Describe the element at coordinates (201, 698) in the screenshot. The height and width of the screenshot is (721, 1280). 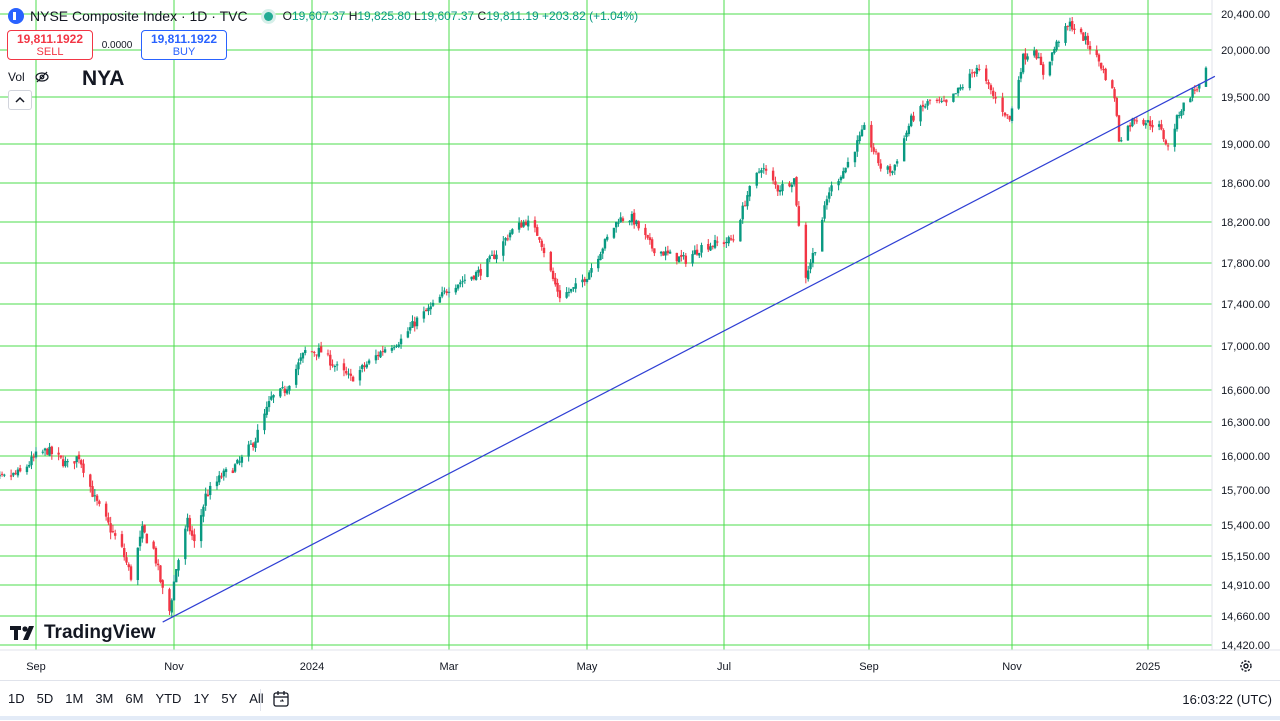
I see `range-button-1y: 1Y` at that location.